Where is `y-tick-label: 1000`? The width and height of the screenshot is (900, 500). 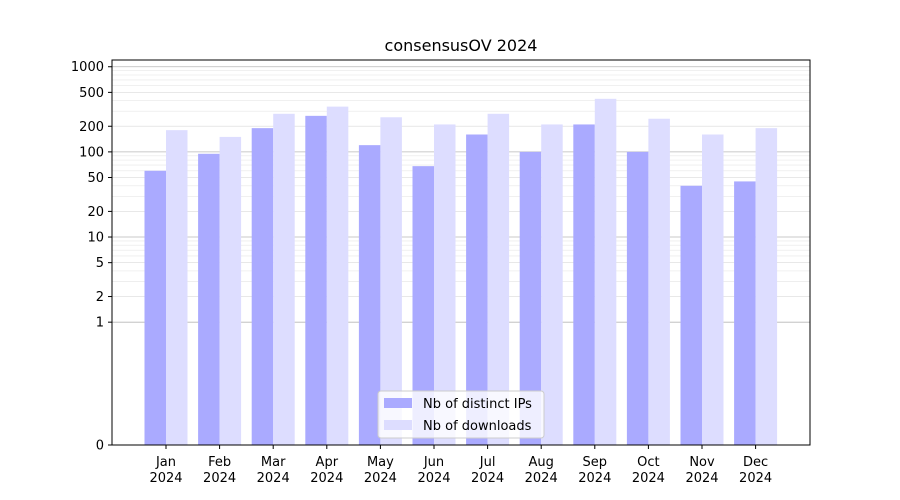 y-tick-label: 1000 is located at coordinates (87, 67).